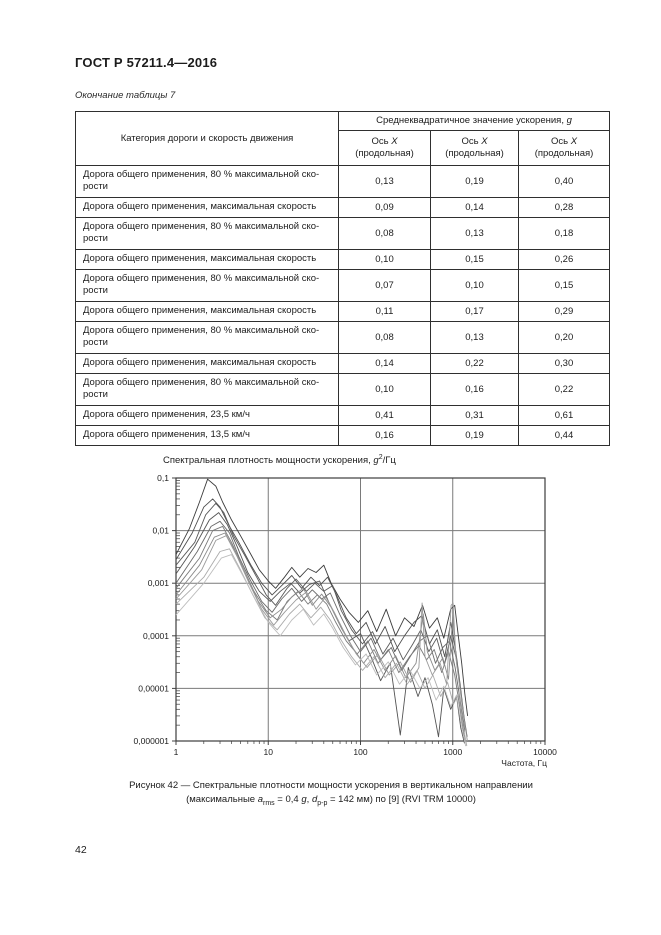  What do you see at coordinates (288, 799) in the screenshot?
I see `caption-part: = 0,4` at bounding box center [288, 799].